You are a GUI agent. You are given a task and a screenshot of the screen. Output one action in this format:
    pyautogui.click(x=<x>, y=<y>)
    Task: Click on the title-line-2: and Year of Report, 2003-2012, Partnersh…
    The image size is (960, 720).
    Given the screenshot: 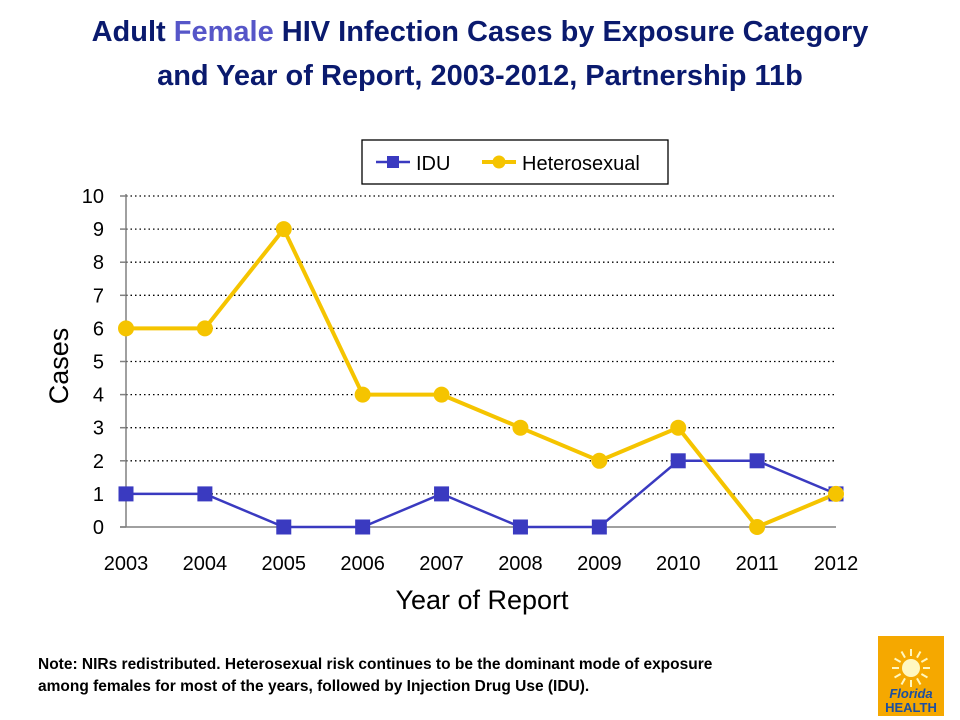 What is the action you would take?
    pyautogui.click(x=480, y=76)
    